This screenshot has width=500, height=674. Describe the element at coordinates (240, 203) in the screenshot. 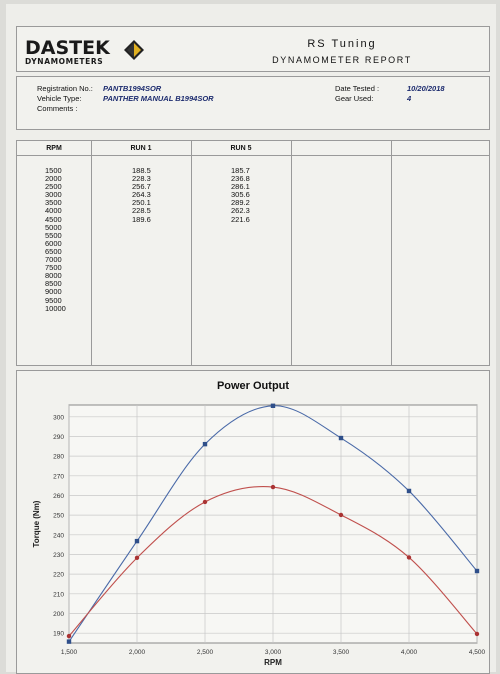

I see `run5-cell: 289.2` at that location.